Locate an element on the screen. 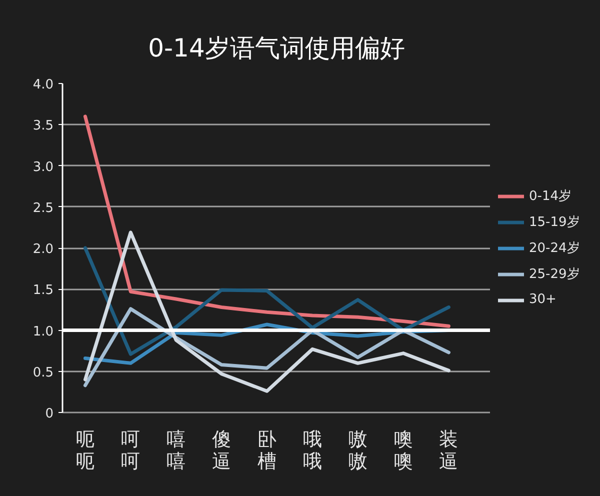 This screenshot has height=496, width=600. x-tick-label: 呵呵 is located at coordinates (130, 450).